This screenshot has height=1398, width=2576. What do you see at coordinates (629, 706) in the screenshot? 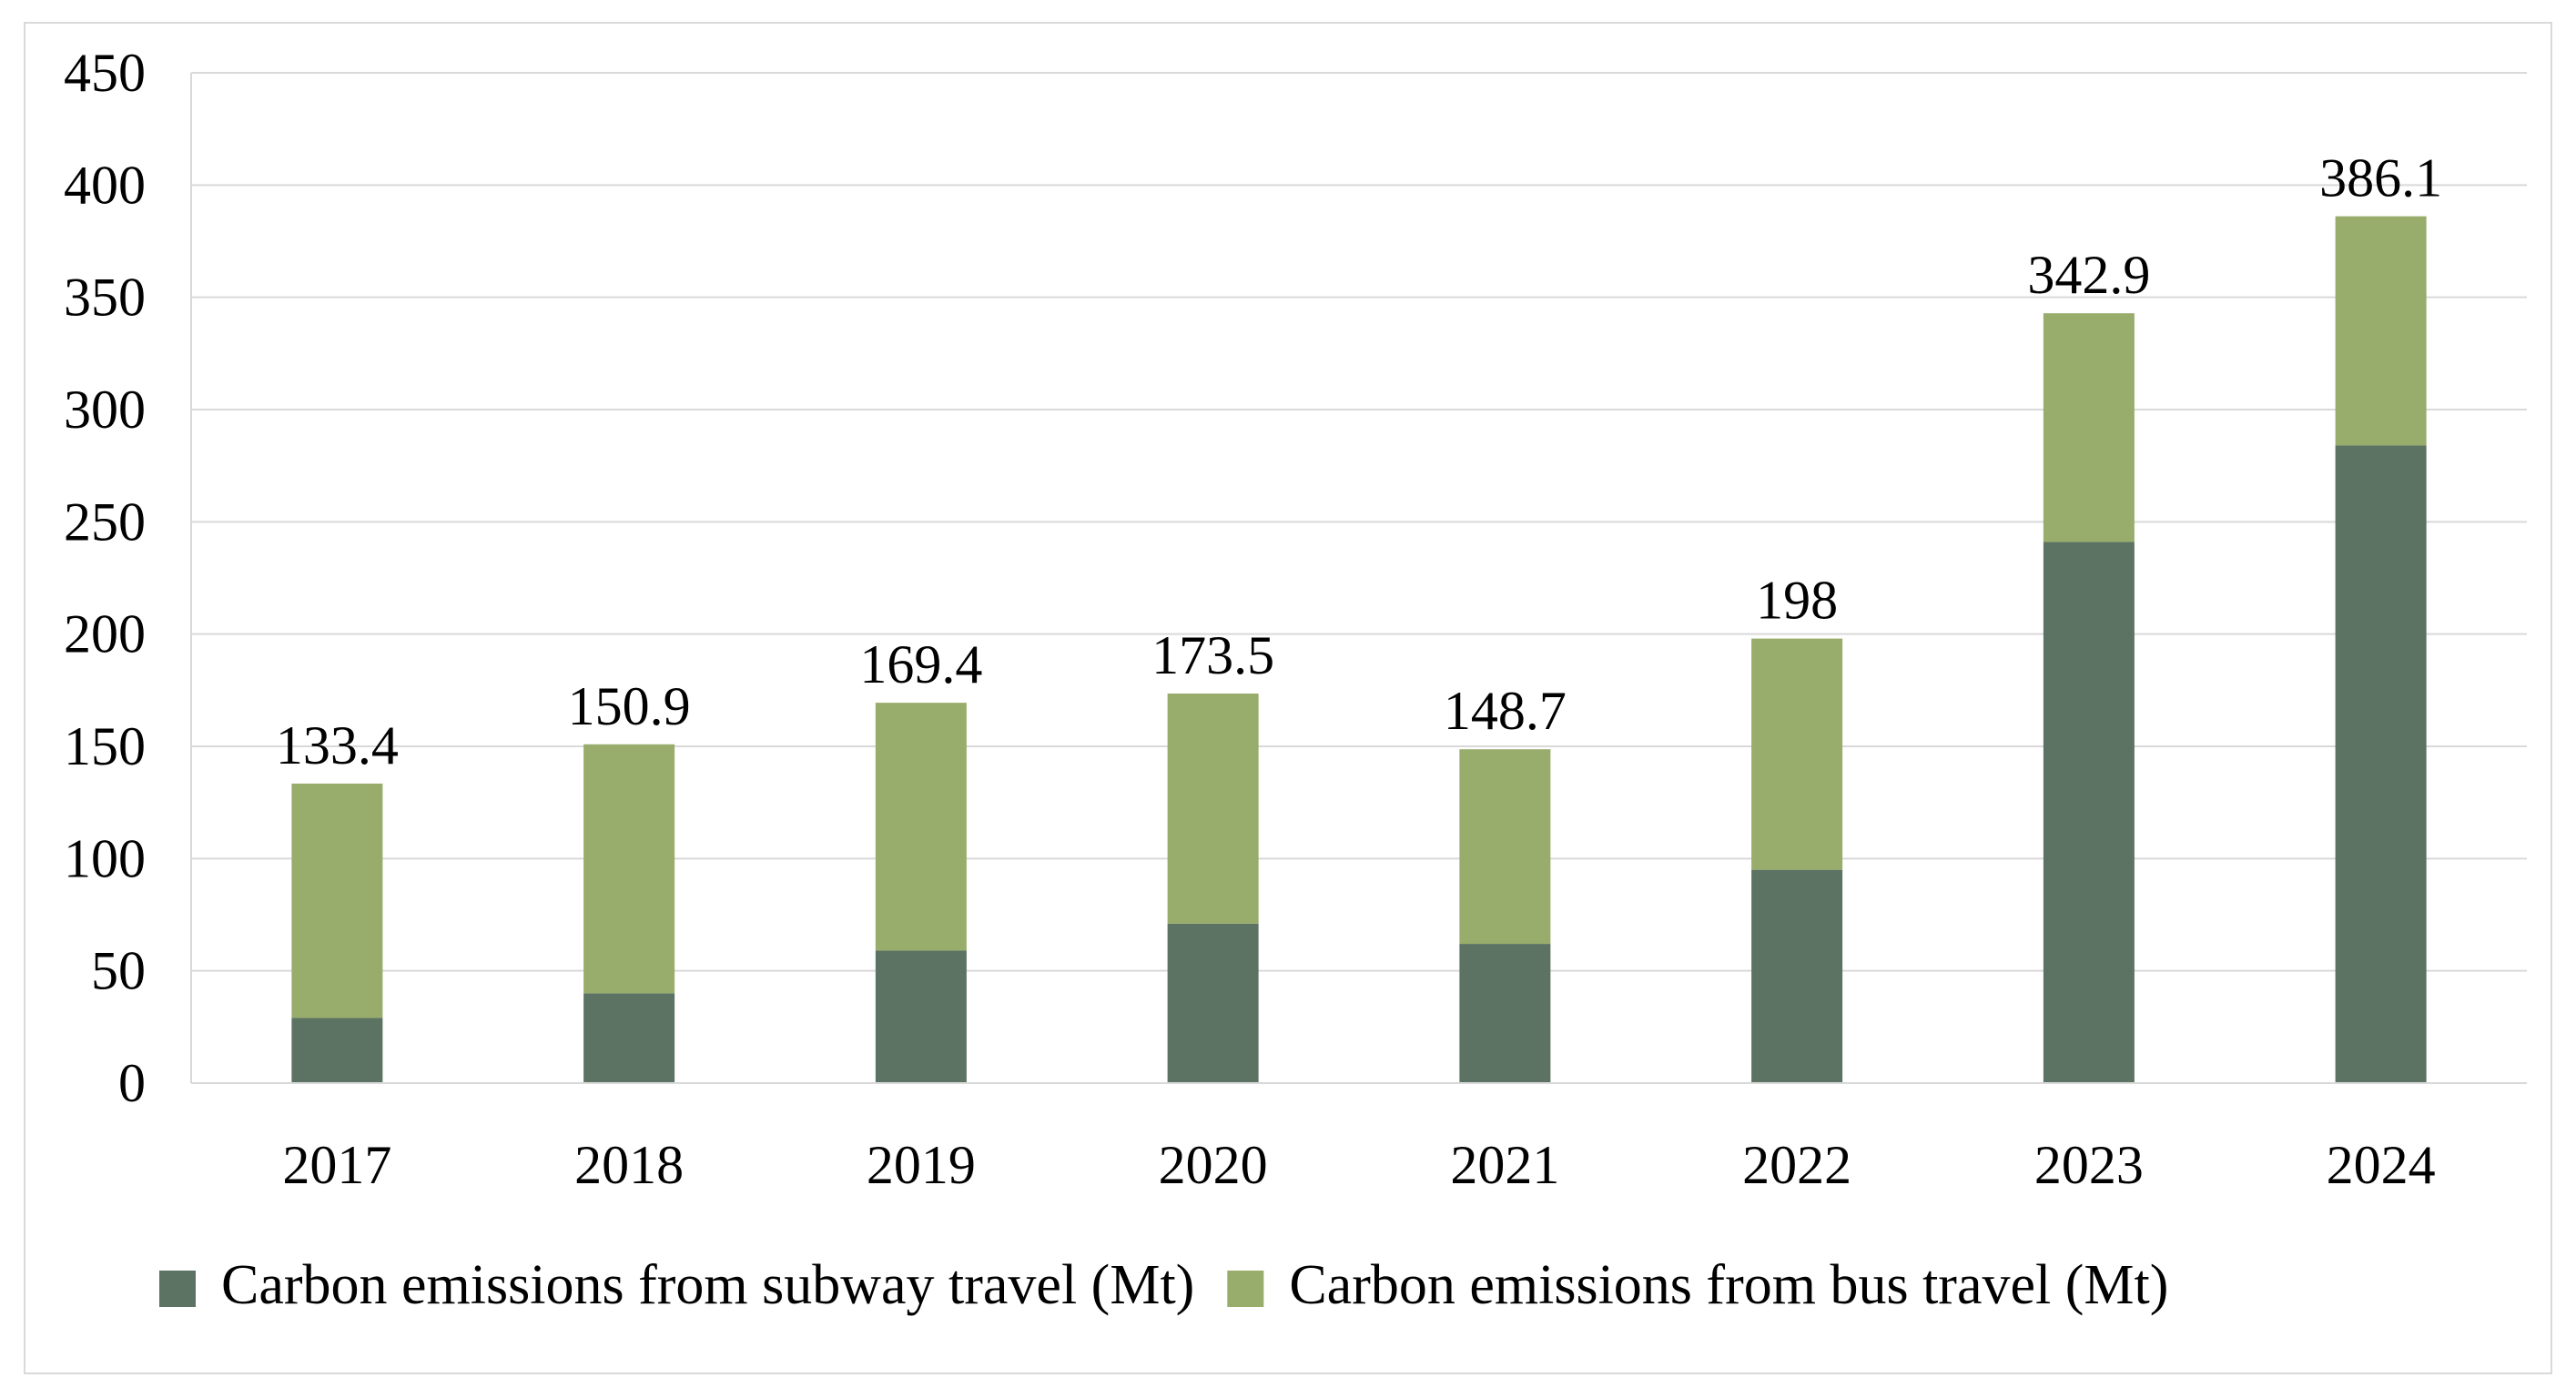
I see `total-label: 150.9` at bounding box center [629, 706].